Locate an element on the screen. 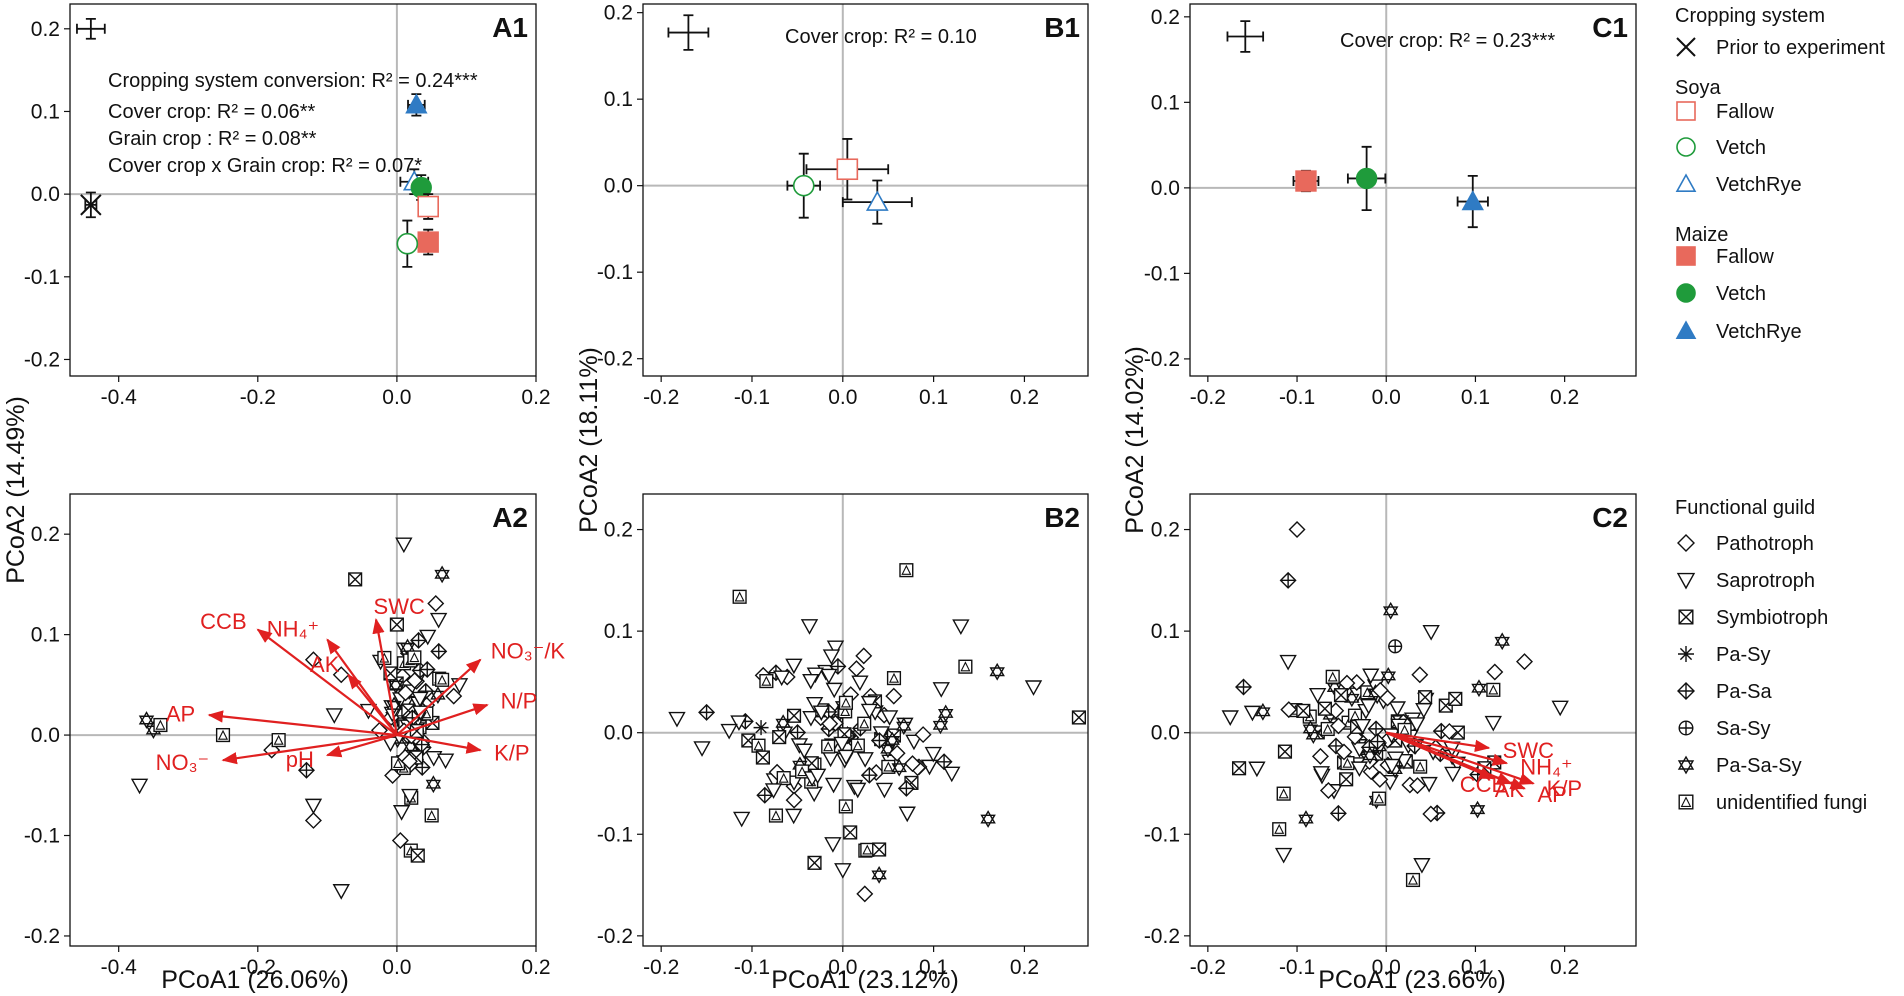  legend-guild-label: Sa-Sy is located at coordinates (1743, 729).